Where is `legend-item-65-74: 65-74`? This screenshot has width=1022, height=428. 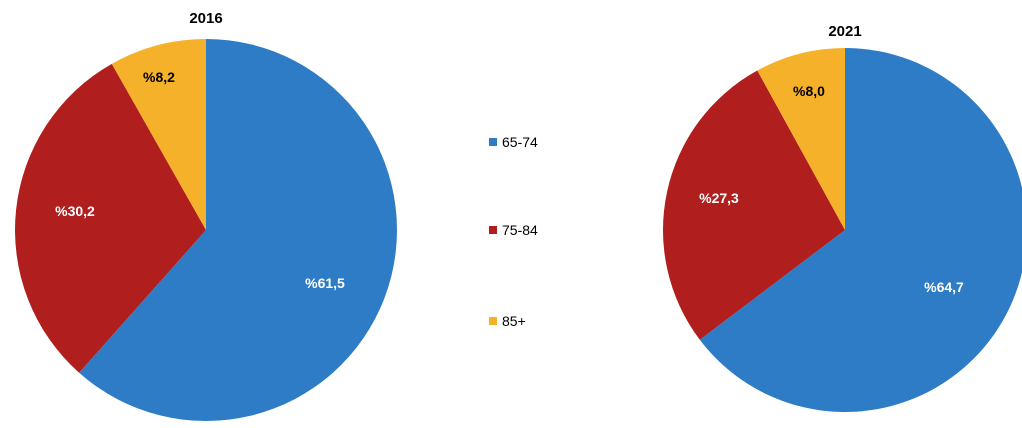 legend-item-65-74: 65-74 is located at coordinates (513, 142).